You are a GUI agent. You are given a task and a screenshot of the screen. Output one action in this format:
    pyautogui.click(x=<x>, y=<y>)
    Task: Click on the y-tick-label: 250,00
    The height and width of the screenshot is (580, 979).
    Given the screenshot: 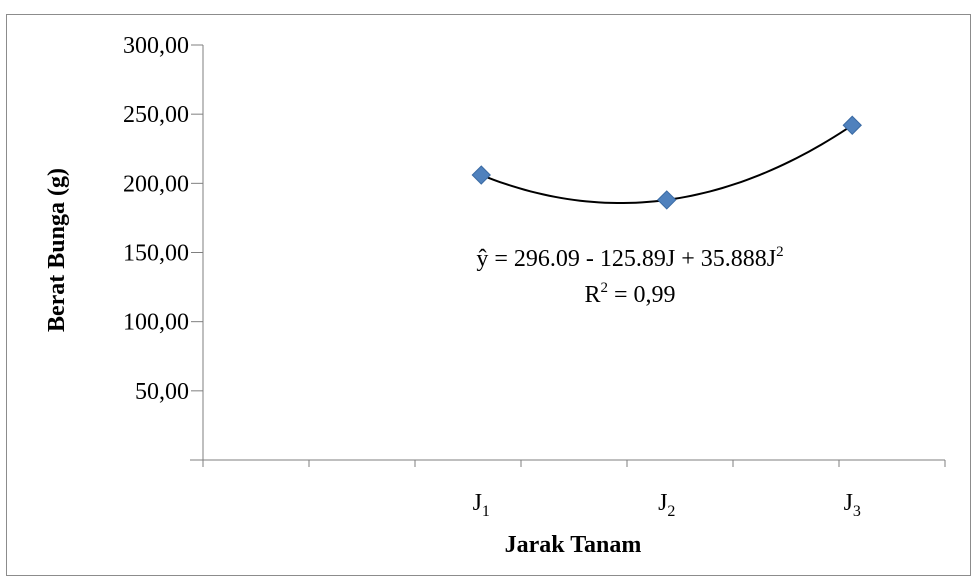 What is the action you would take?
    pyautogui.click(x=156, y=115)
    